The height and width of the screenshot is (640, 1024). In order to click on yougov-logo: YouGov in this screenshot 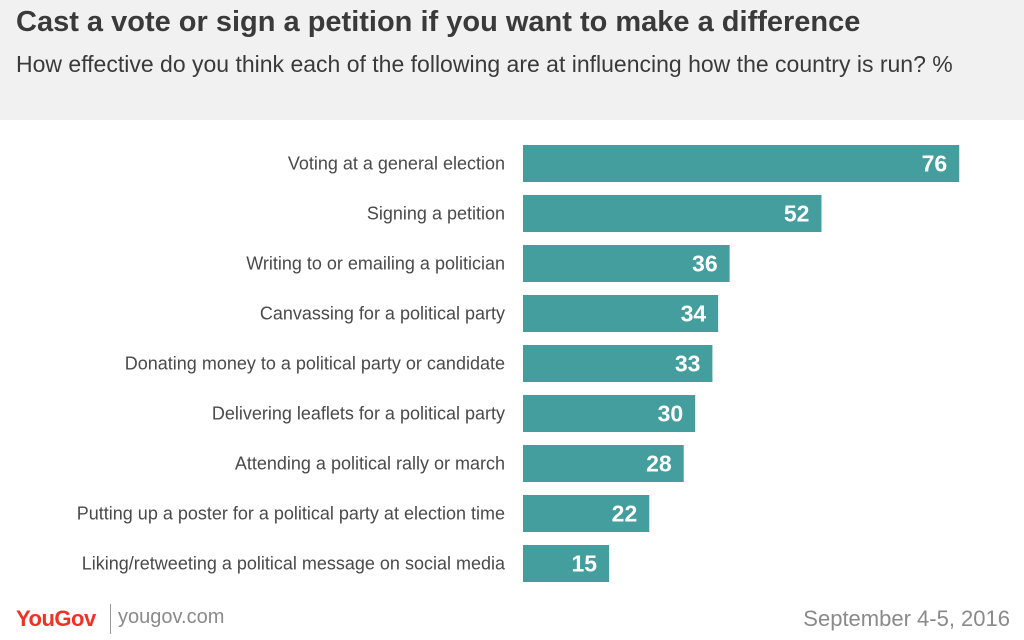, I will do `click(56, 618)`.